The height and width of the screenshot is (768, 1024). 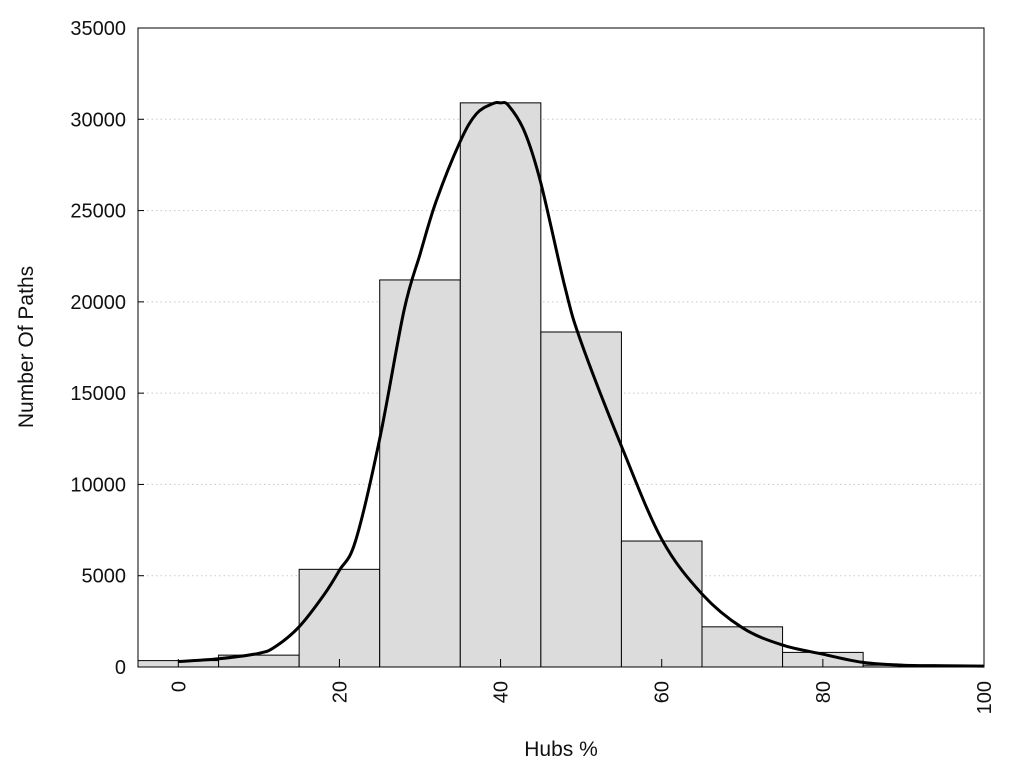 I want to click on y-tick-label-5: 25000, so click(x=98, y=212).